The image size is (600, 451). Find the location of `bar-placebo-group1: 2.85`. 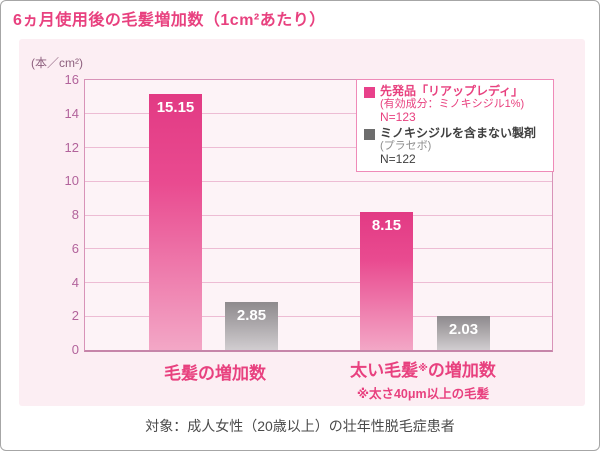

bar-placebo-group1: 2.85 is located at coordinates (251, 325).